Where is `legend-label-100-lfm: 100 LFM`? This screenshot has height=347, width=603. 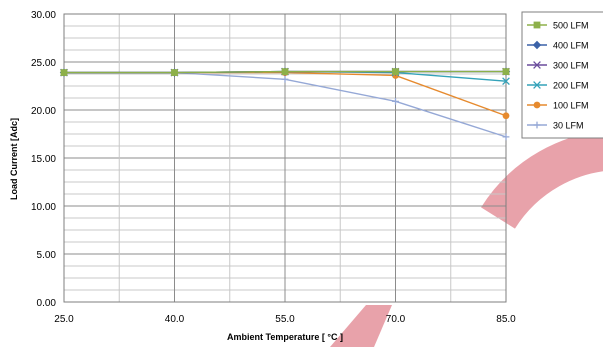 legend-label-100-lfm: 100 LFM is located at coordinates (571, 106).